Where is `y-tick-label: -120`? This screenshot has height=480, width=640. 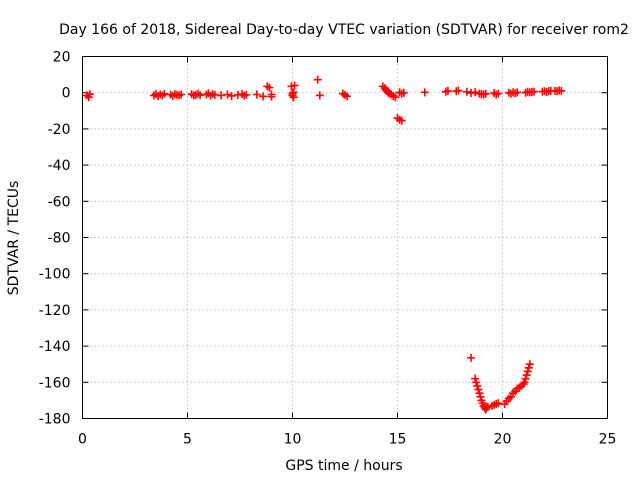
y-tick-label: -120 is located at coordinates (55, 311).